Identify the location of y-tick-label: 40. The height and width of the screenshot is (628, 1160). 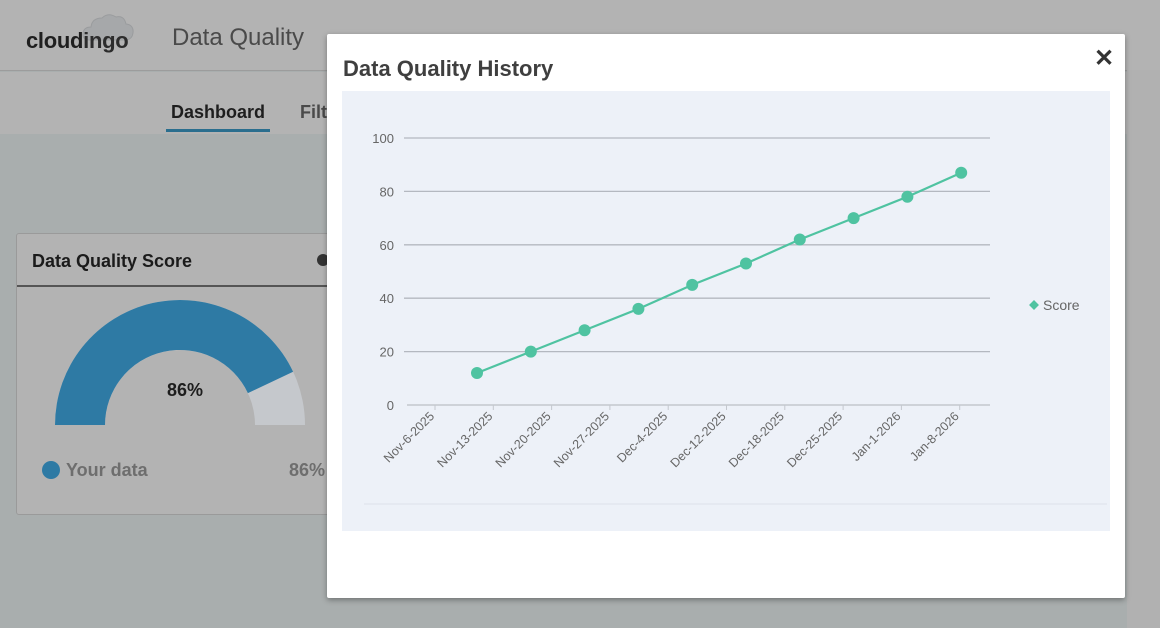
(387, 298).